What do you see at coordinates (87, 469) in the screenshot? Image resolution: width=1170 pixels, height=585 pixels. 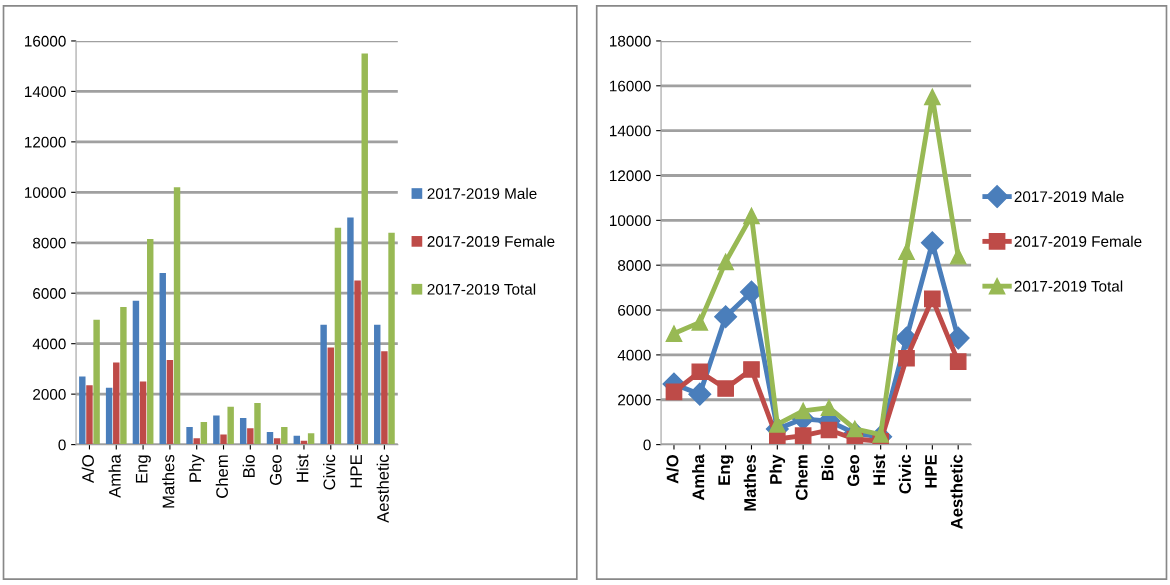 I see `x-tick-label: A/O` at bounding box center [87, 469].